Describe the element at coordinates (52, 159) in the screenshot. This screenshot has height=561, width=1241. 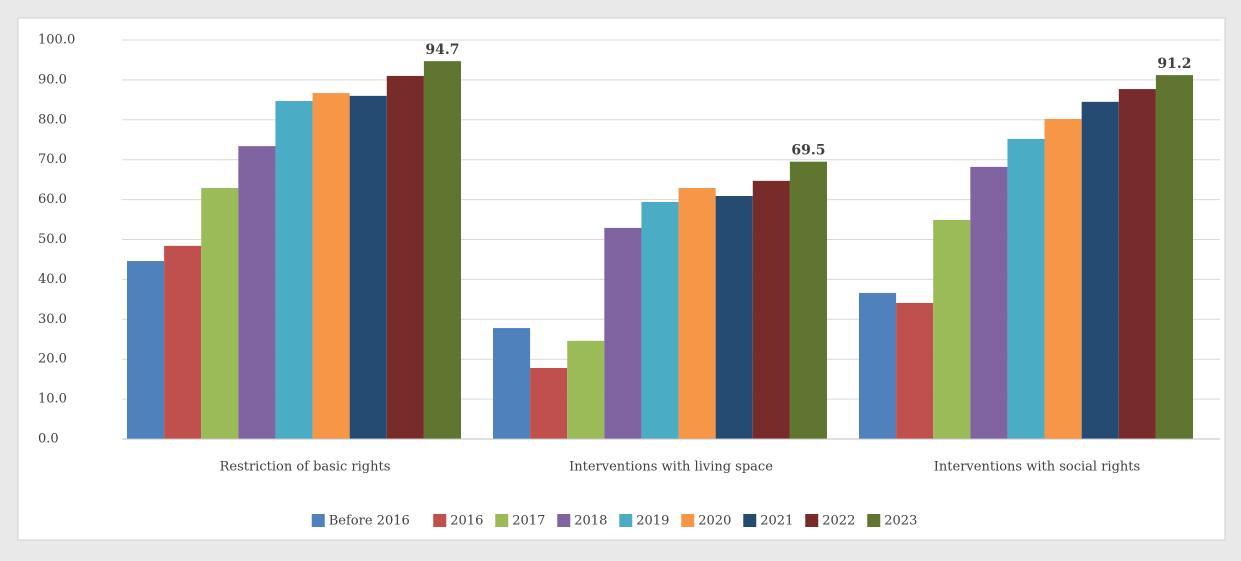
I see `y-tick-label: 70.0` at that location.